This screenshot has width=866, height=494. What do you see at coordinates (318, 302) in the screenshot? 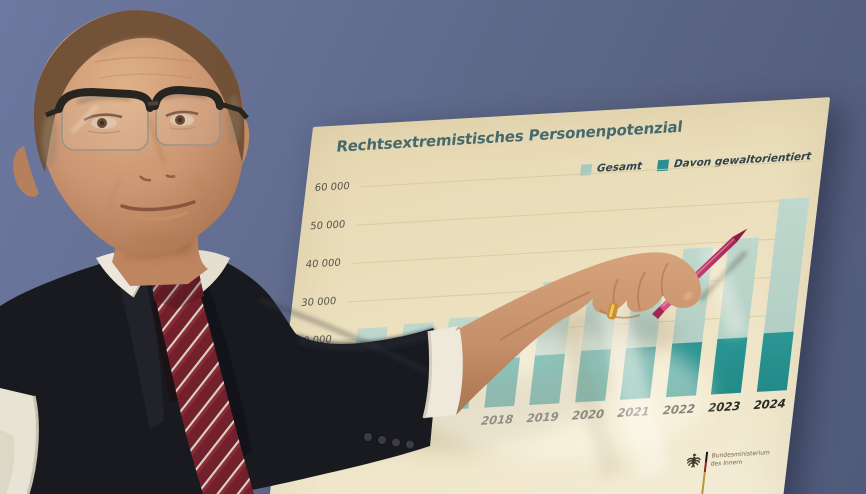
I see `y-tick-label: 30 000` at bounding box center [318, 302].